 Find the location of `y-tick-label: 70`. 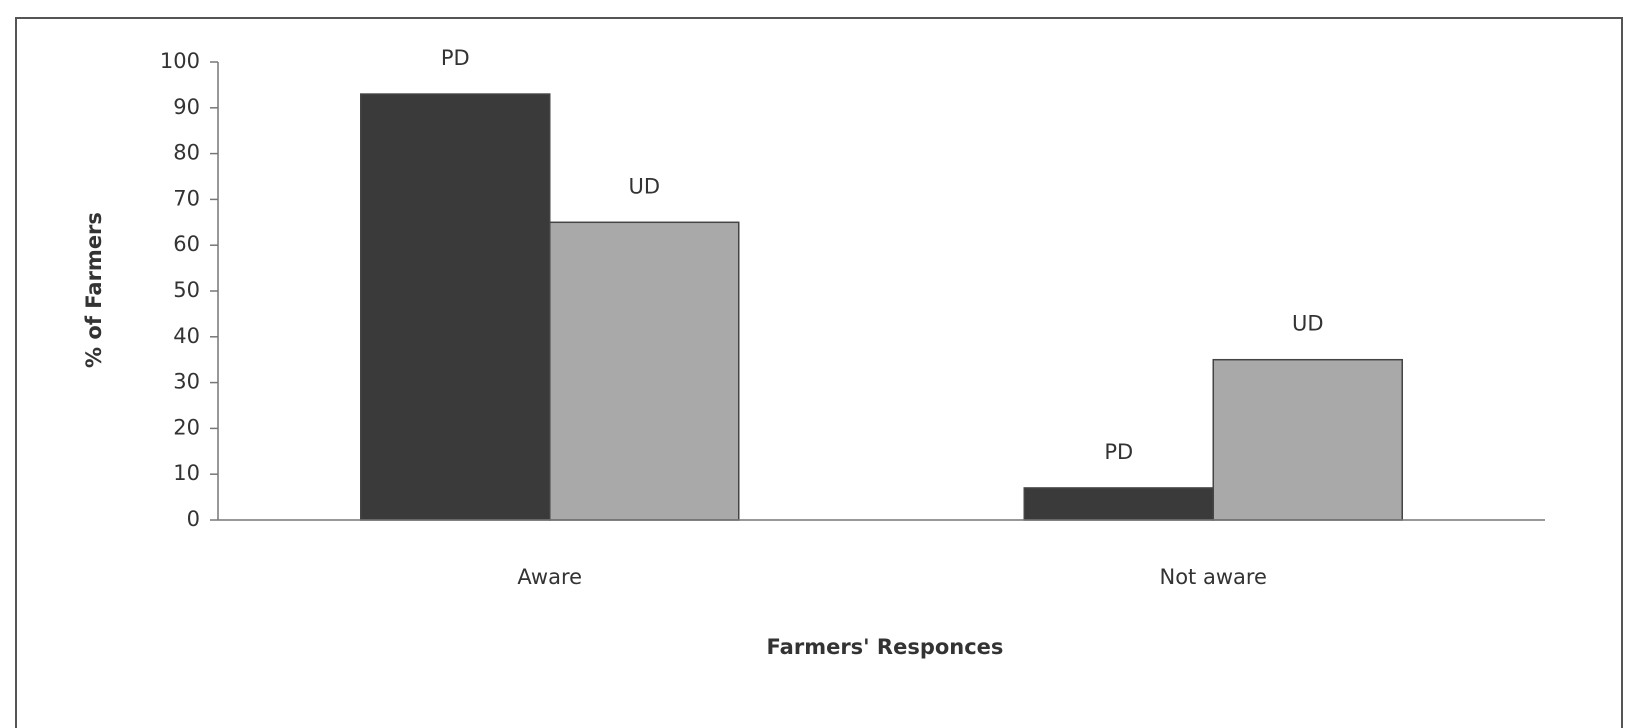

y-tick-label: 70 is located at coordinates (186, 198).